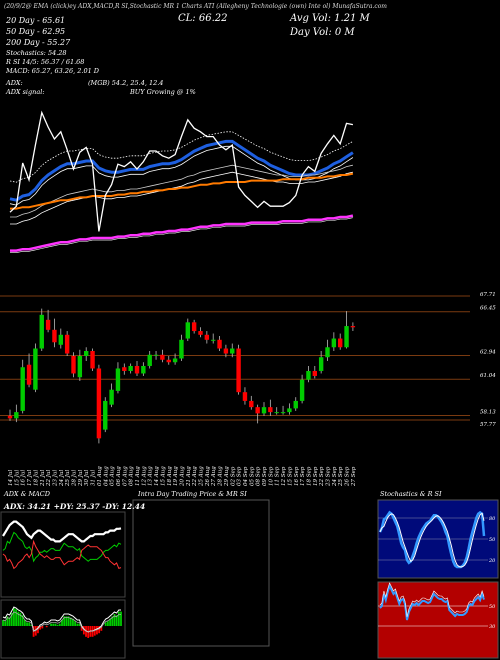 This screenshot has height=660, width=500. I want to click on rsi-level-label: 50, so click(492, 607).